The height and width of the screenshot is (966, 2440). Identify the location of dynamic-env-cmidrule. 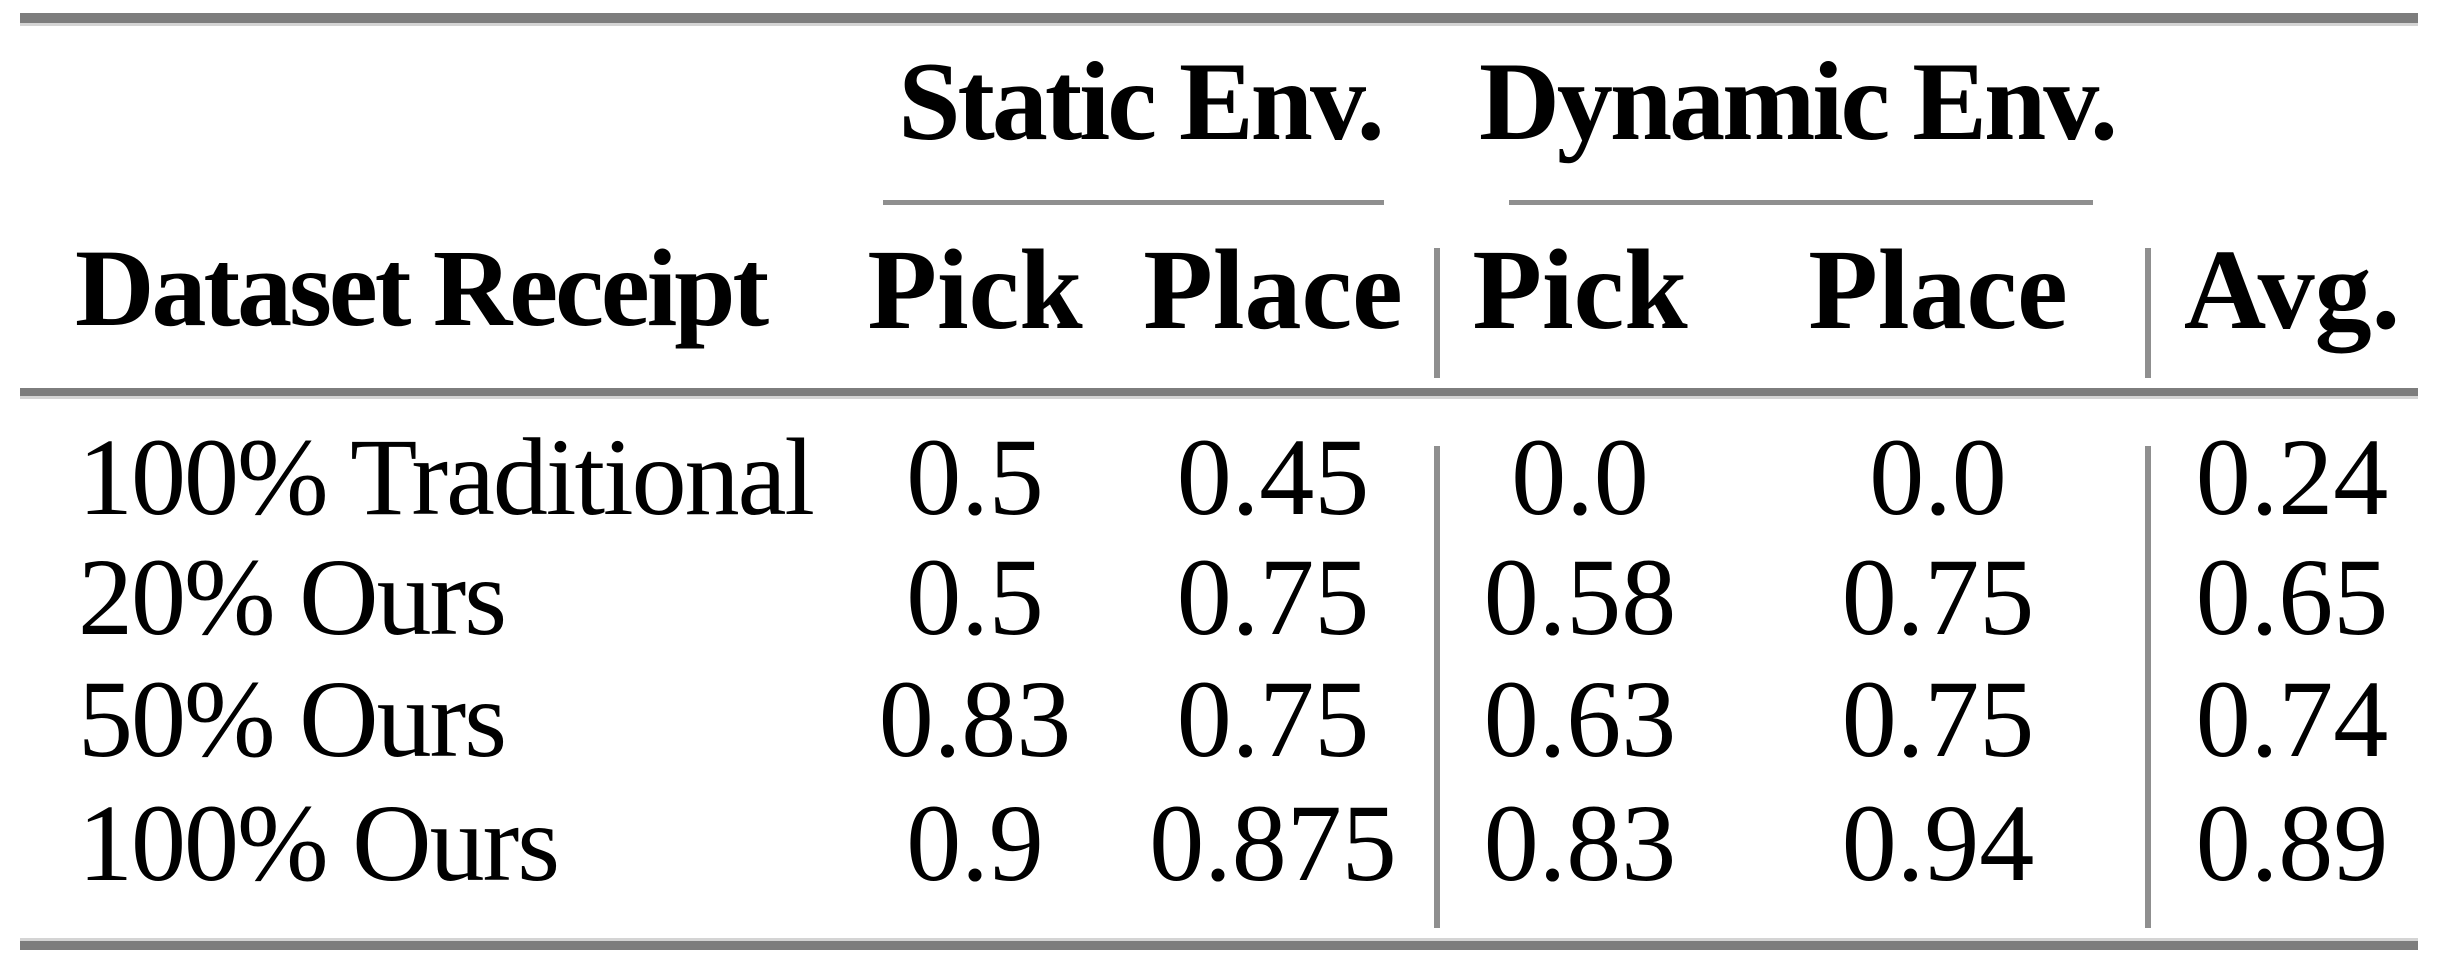
(1801, 202).